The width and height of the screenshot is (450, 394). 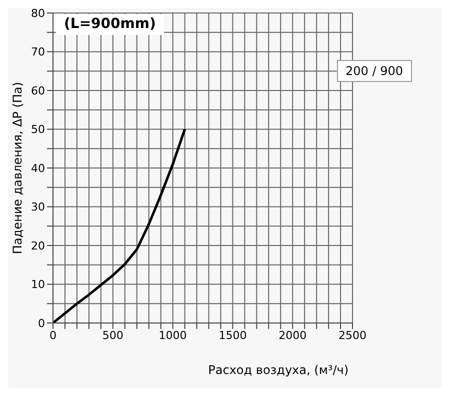 What do you see at coordinates (374, 71) in the screenshot?
I see `text: 200 / 900` at bounding box center [374, 71].